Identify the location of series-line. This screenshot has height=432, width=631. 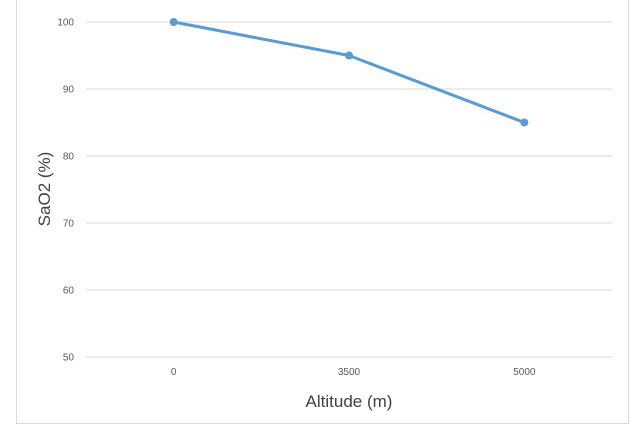
(349, 72).